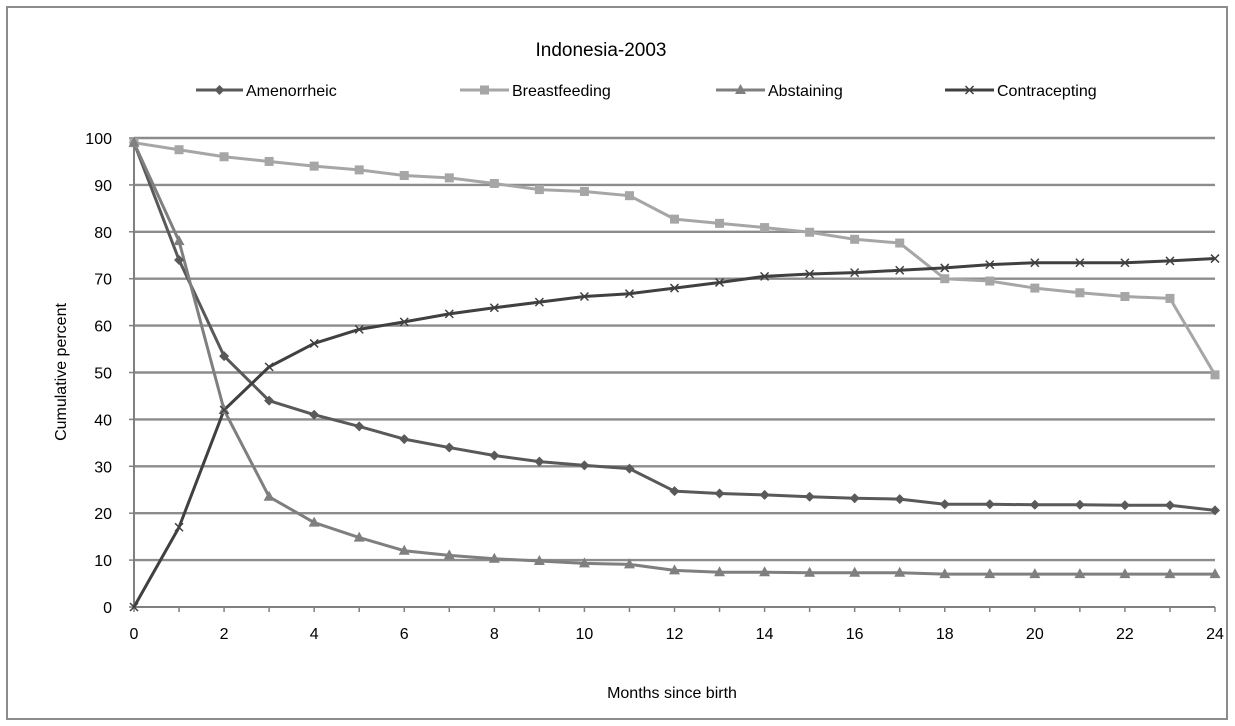 The image size is (1235, 726). I want to click on y-tick-label: 60, so click(103, 327).